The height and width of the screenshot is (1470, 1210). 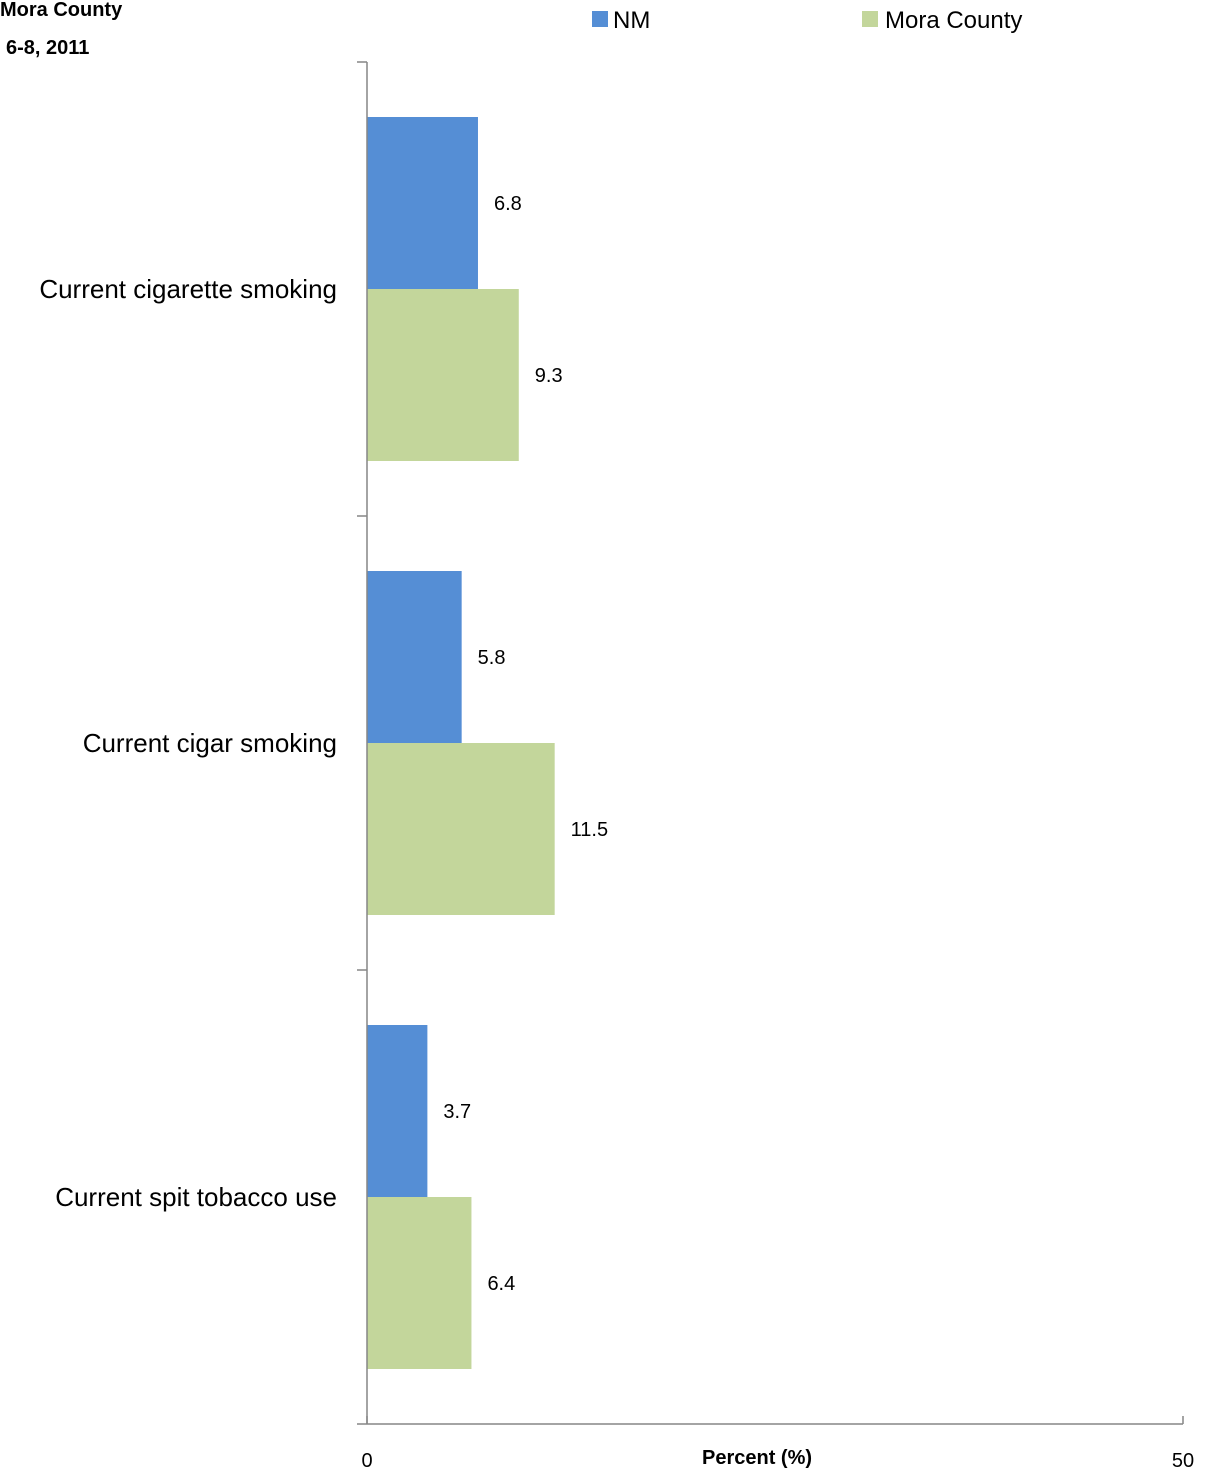 What do you see at coordinates (196, 1197) in the screenshot?
I see `category-label-current-spit-tobacco-use: Current spit tobacco use` at bounding box center [196, 1197].